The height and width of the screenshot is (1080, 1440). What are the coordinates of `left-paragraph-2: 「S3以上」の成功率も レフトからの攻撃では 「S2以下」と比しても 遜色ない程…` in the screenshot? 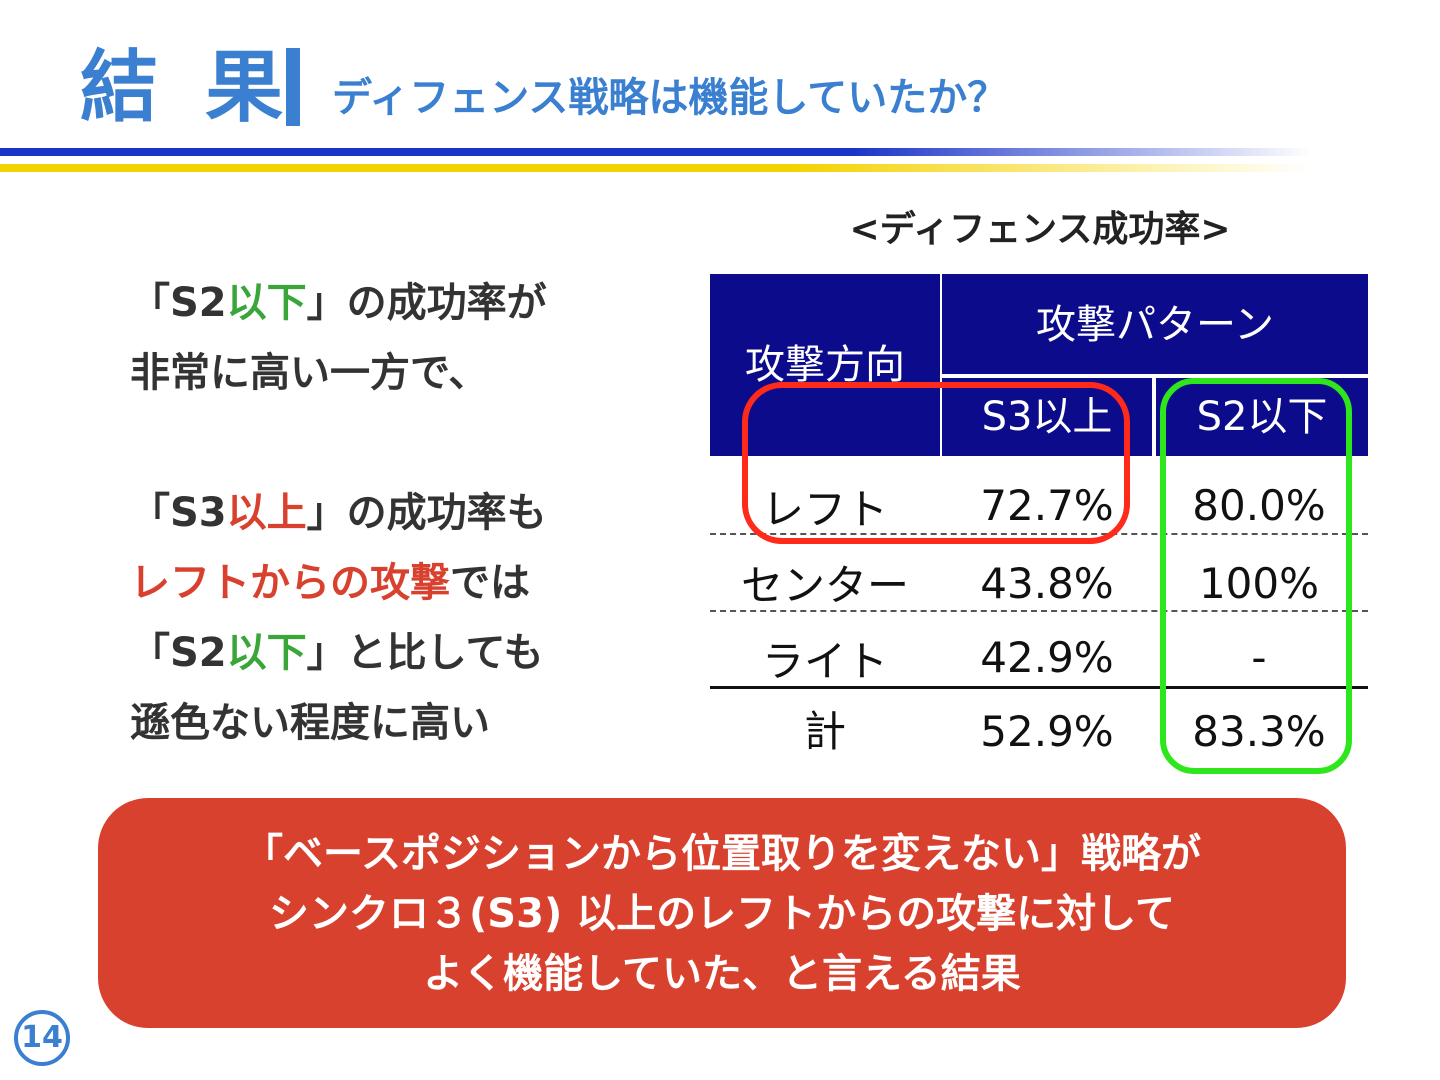 It's located at (380, 618).